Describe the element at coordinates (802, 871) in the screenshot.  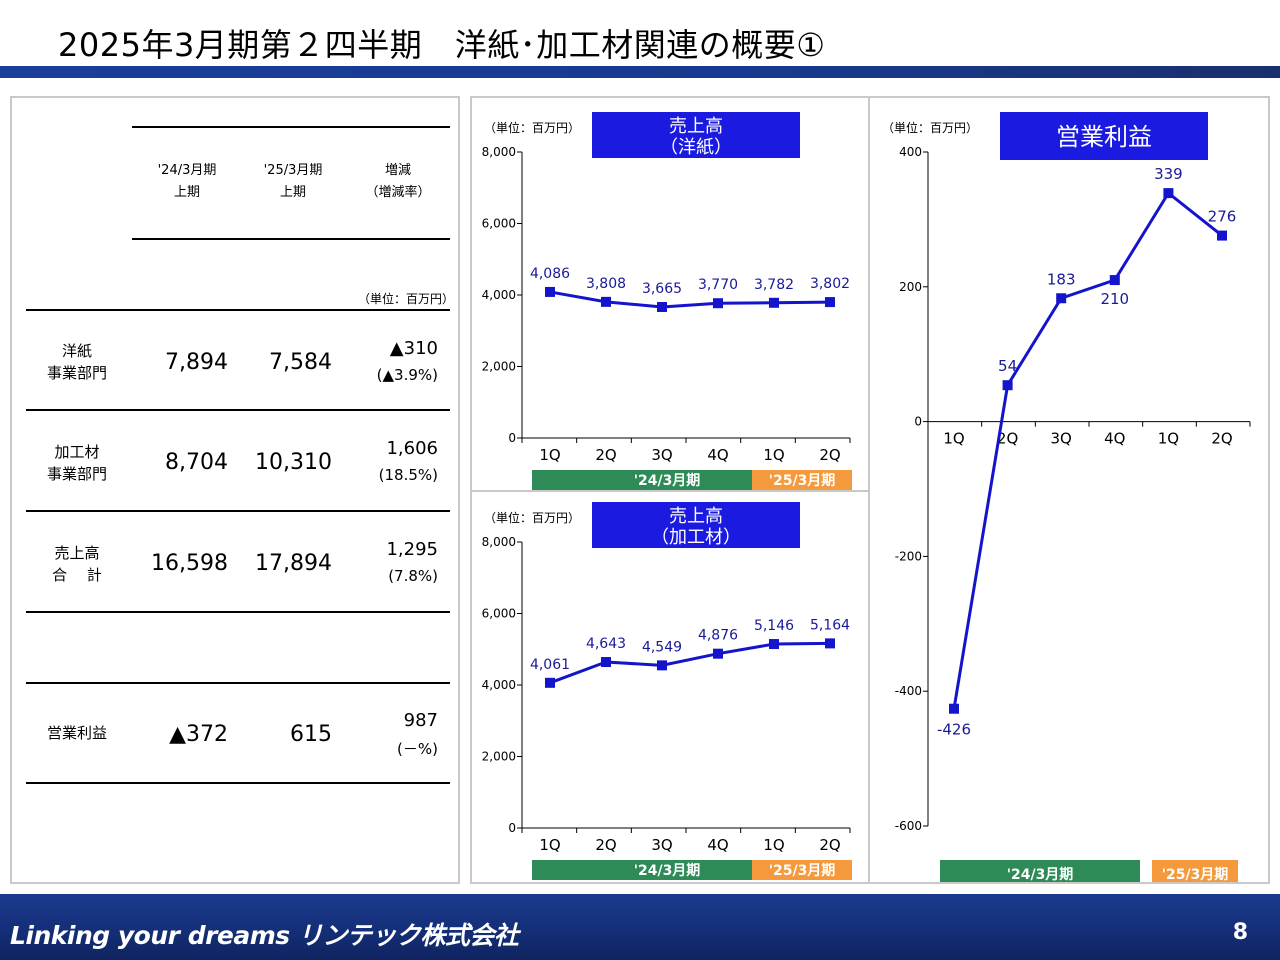
I see `period-label: '25/3月期` at that location.